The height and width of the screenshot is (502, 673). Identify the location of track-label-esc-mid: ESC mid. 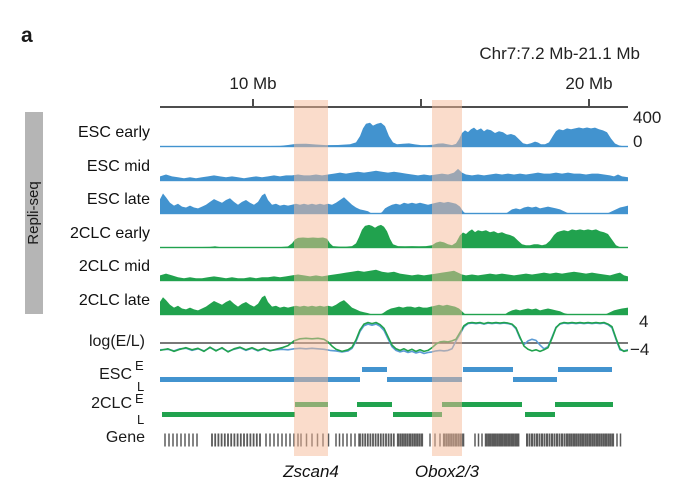
(118, 166).